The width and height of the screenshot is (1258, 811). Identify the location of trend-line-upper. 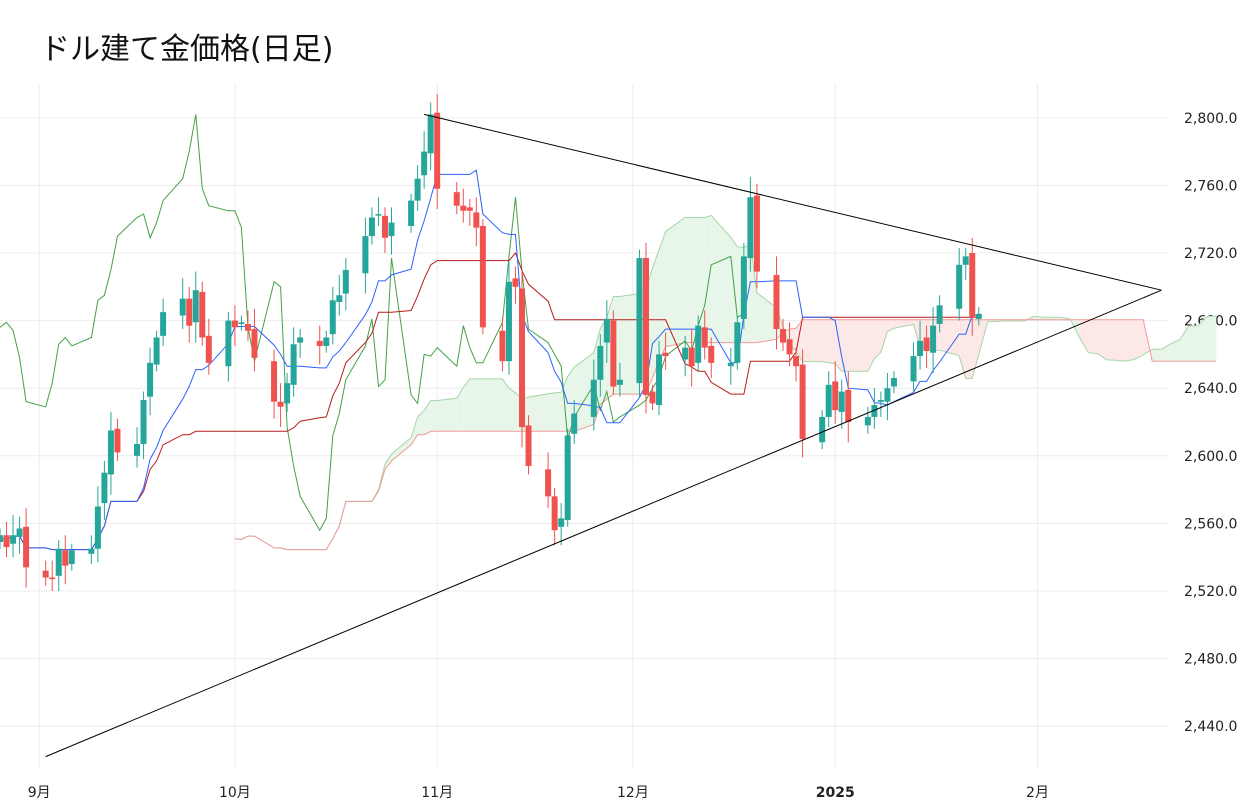
(793, 202).